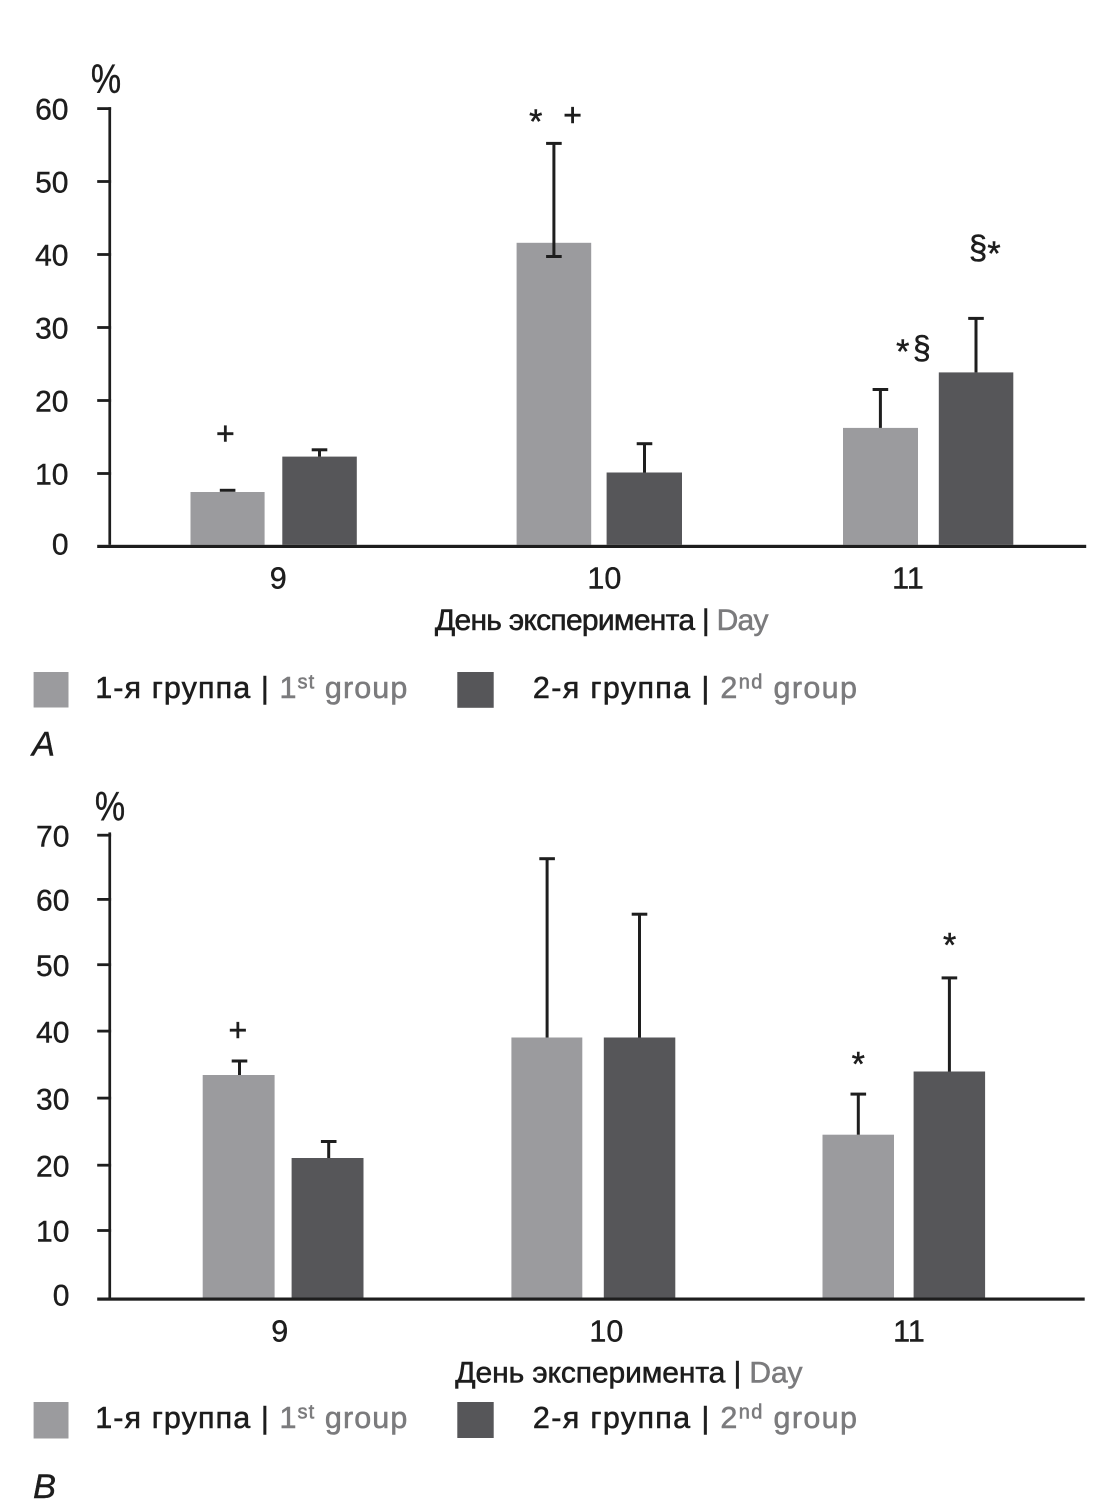 This screenshot has height=1500, width=1114. Describe the element at coordinates (52, 836) in the screenshot. I see `svg-text: 70` at that location.